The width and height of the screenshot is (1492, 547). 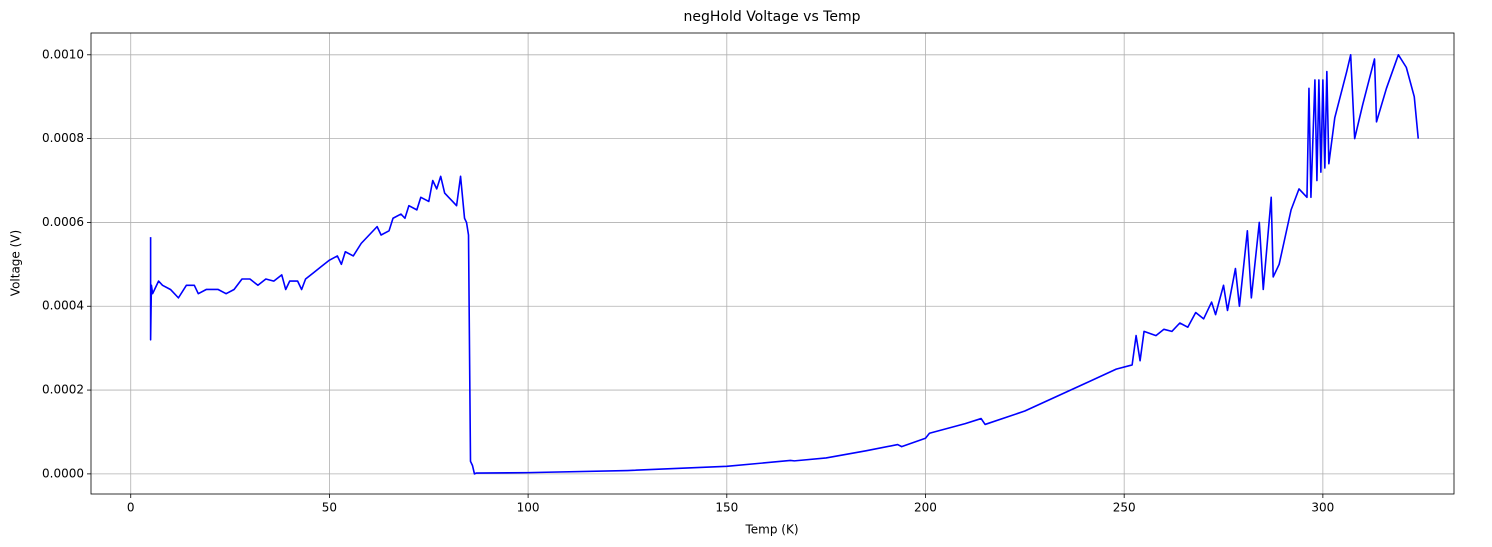 What do you see at coordinates (16, 263) in the screenshot?
I see `y-axis-label: Voltage (V)` at bounding box center [16, 263].